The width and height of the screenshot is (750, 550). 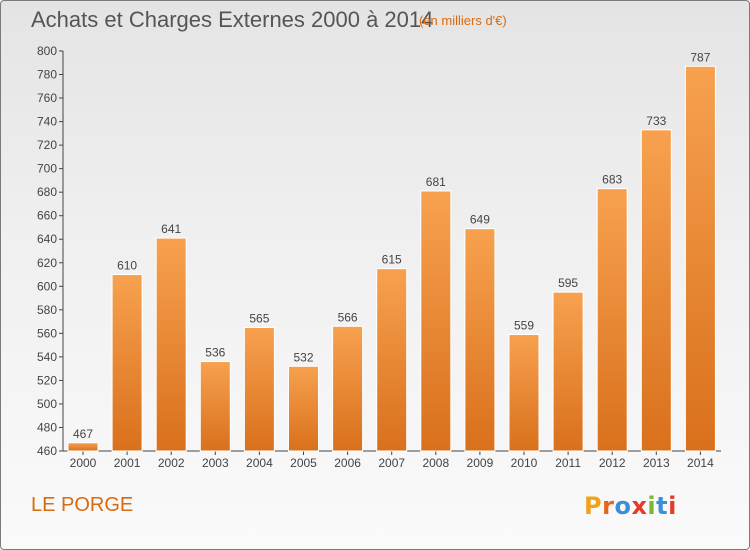 I want to click on y-tick-label: 640, so click(x=47, y=239).